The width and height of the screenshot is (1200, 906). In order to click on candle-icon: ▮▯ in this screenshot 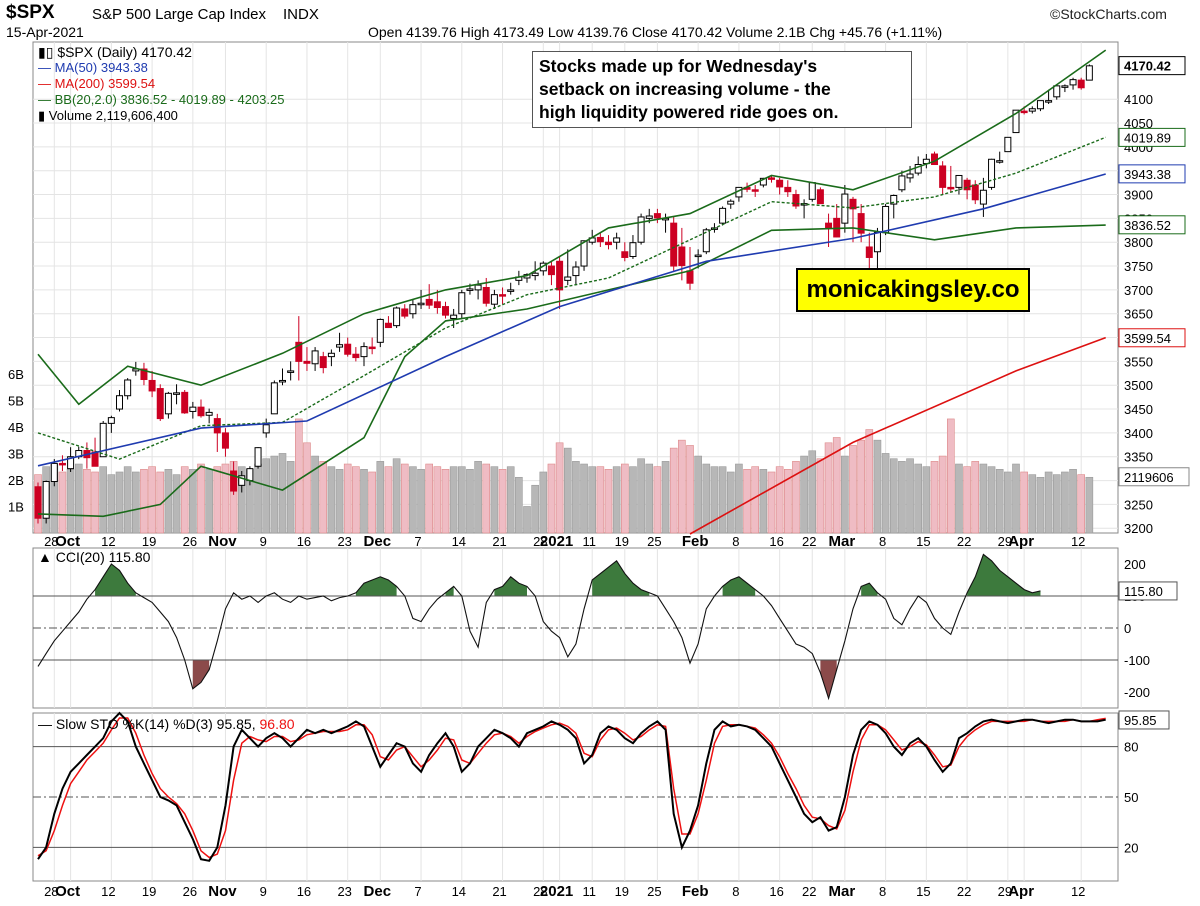, I will do `click(48, 52)`.